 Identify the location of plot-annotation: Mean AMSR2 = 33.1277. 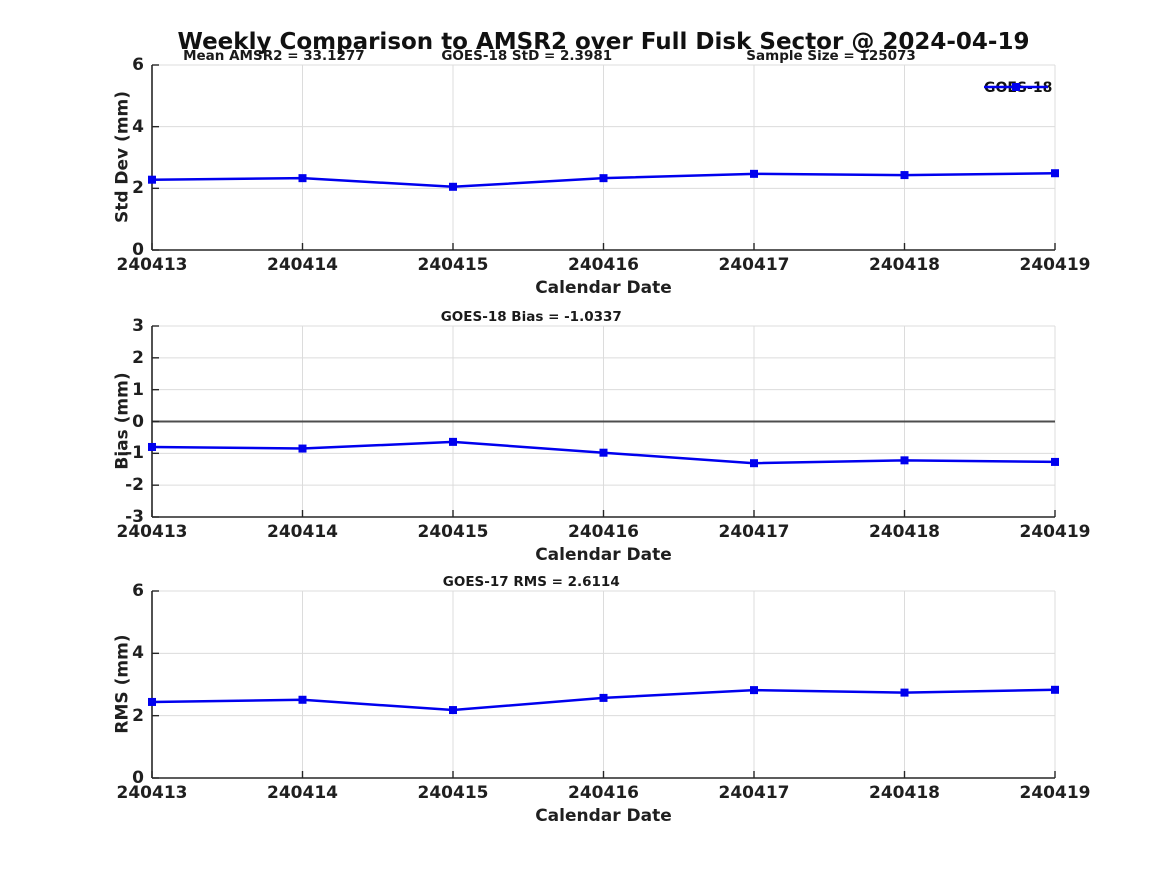
(274, 56).